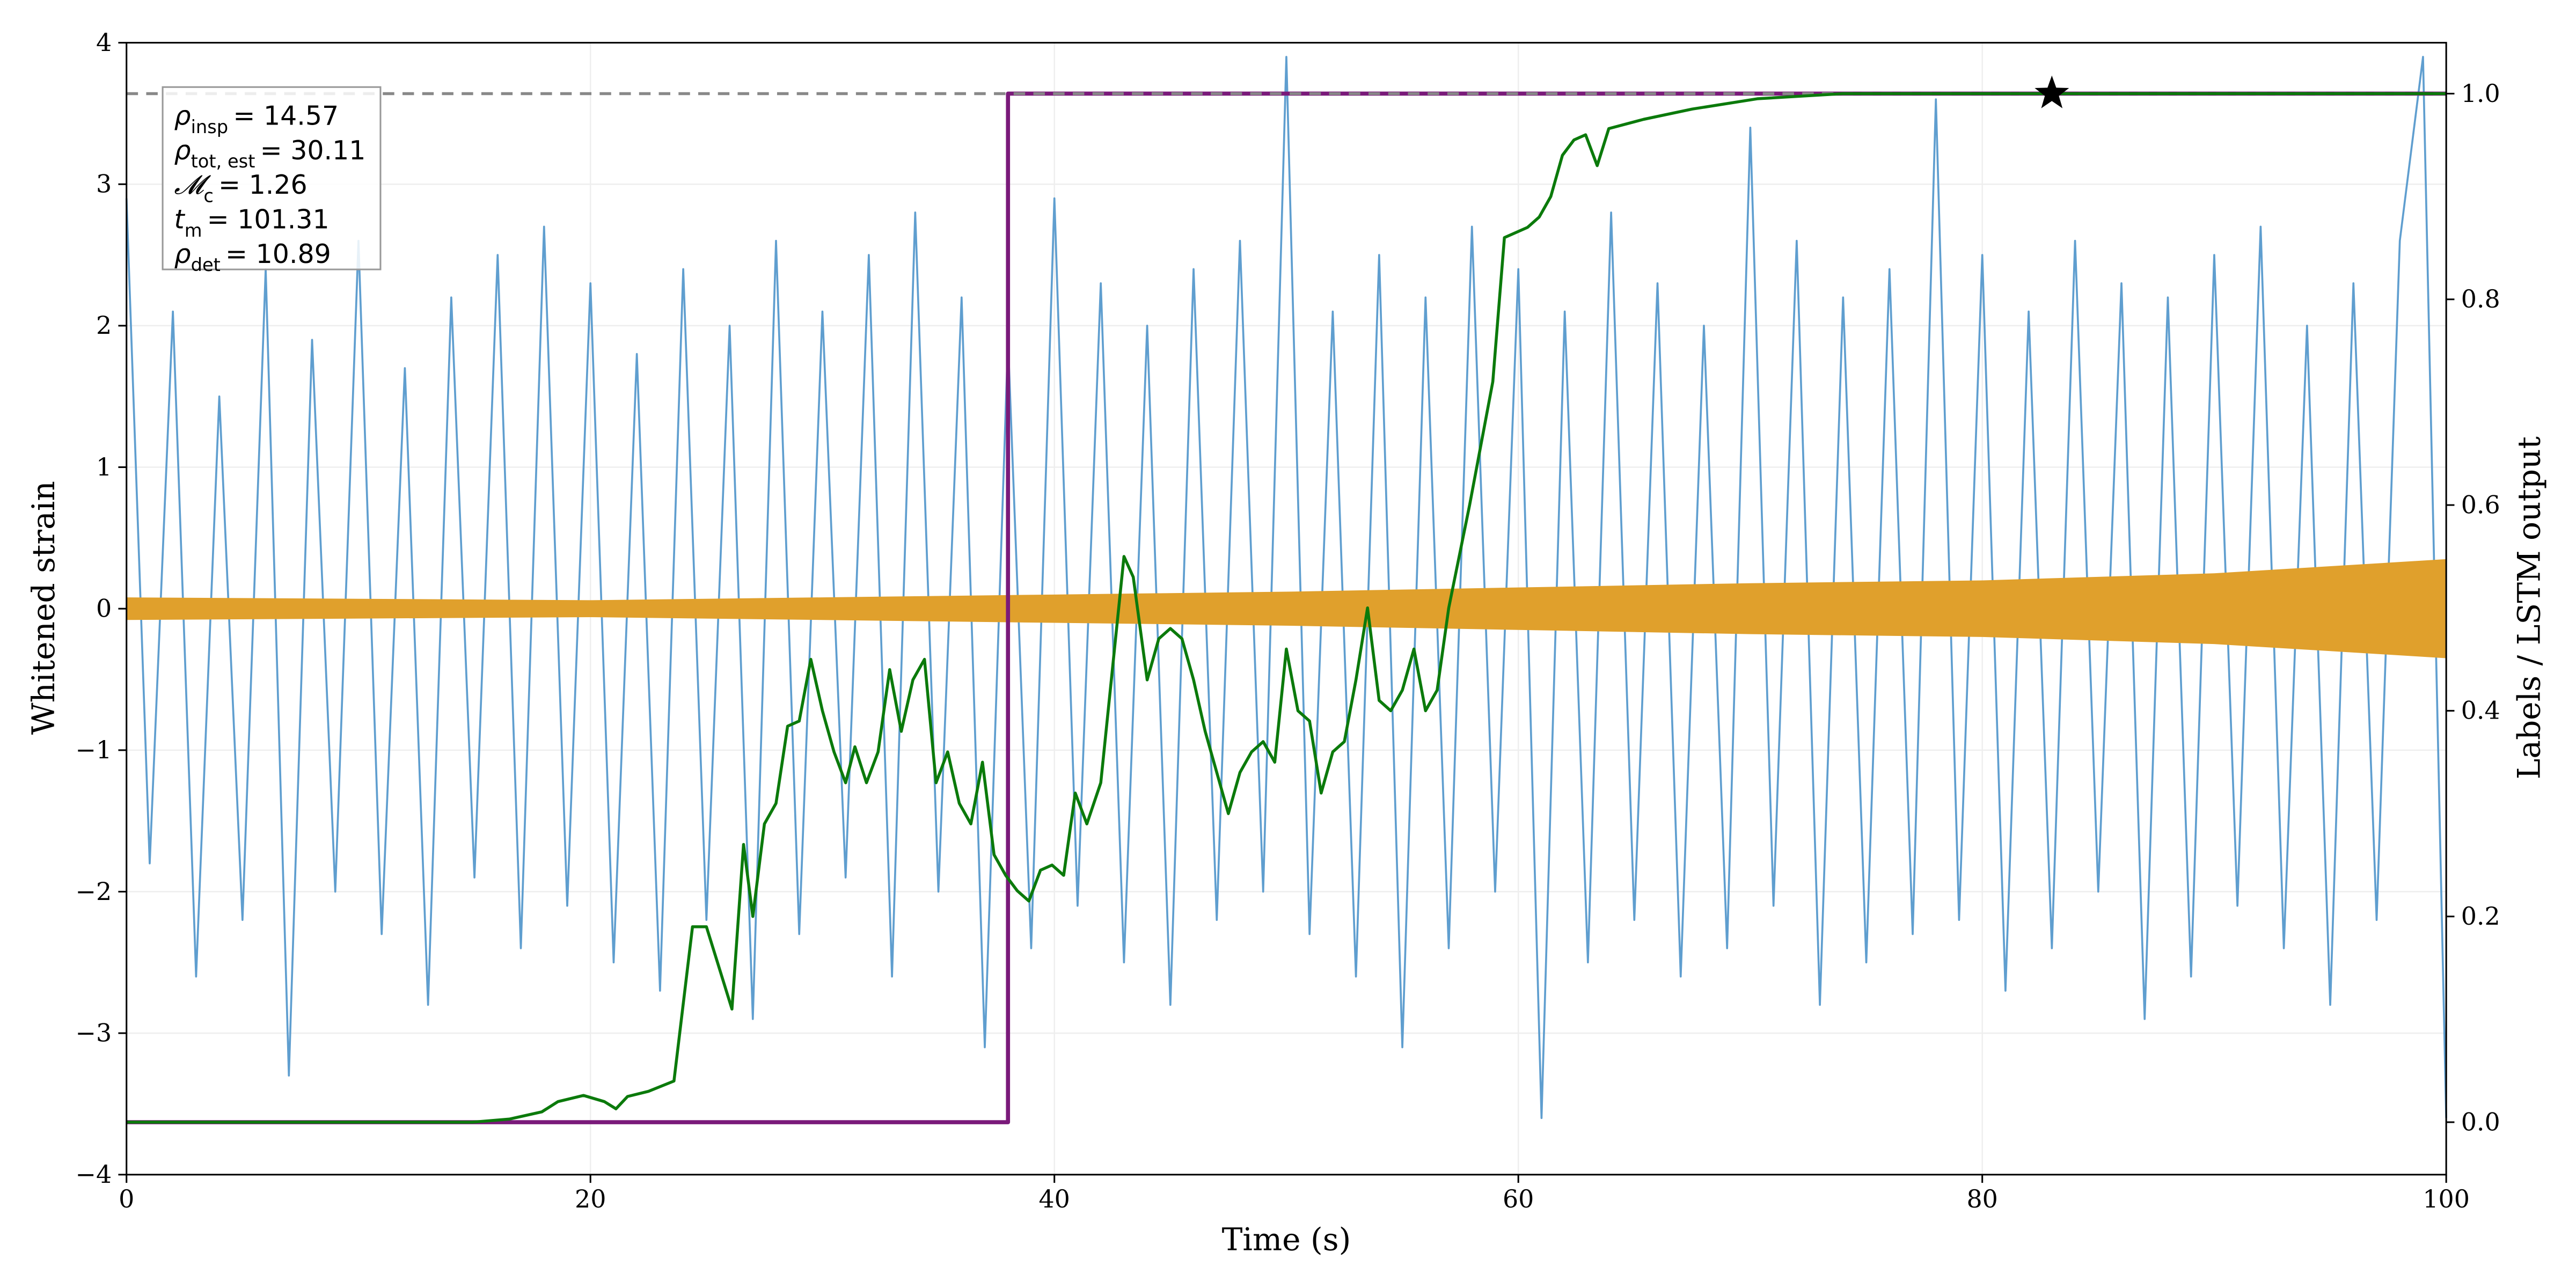 This screenshot has width=2576, height=1288. What do you see at coordinates (1054, 1198) in the screenshot?
I see `x-tick-label: 40` at bounding box center [1054, 1198].